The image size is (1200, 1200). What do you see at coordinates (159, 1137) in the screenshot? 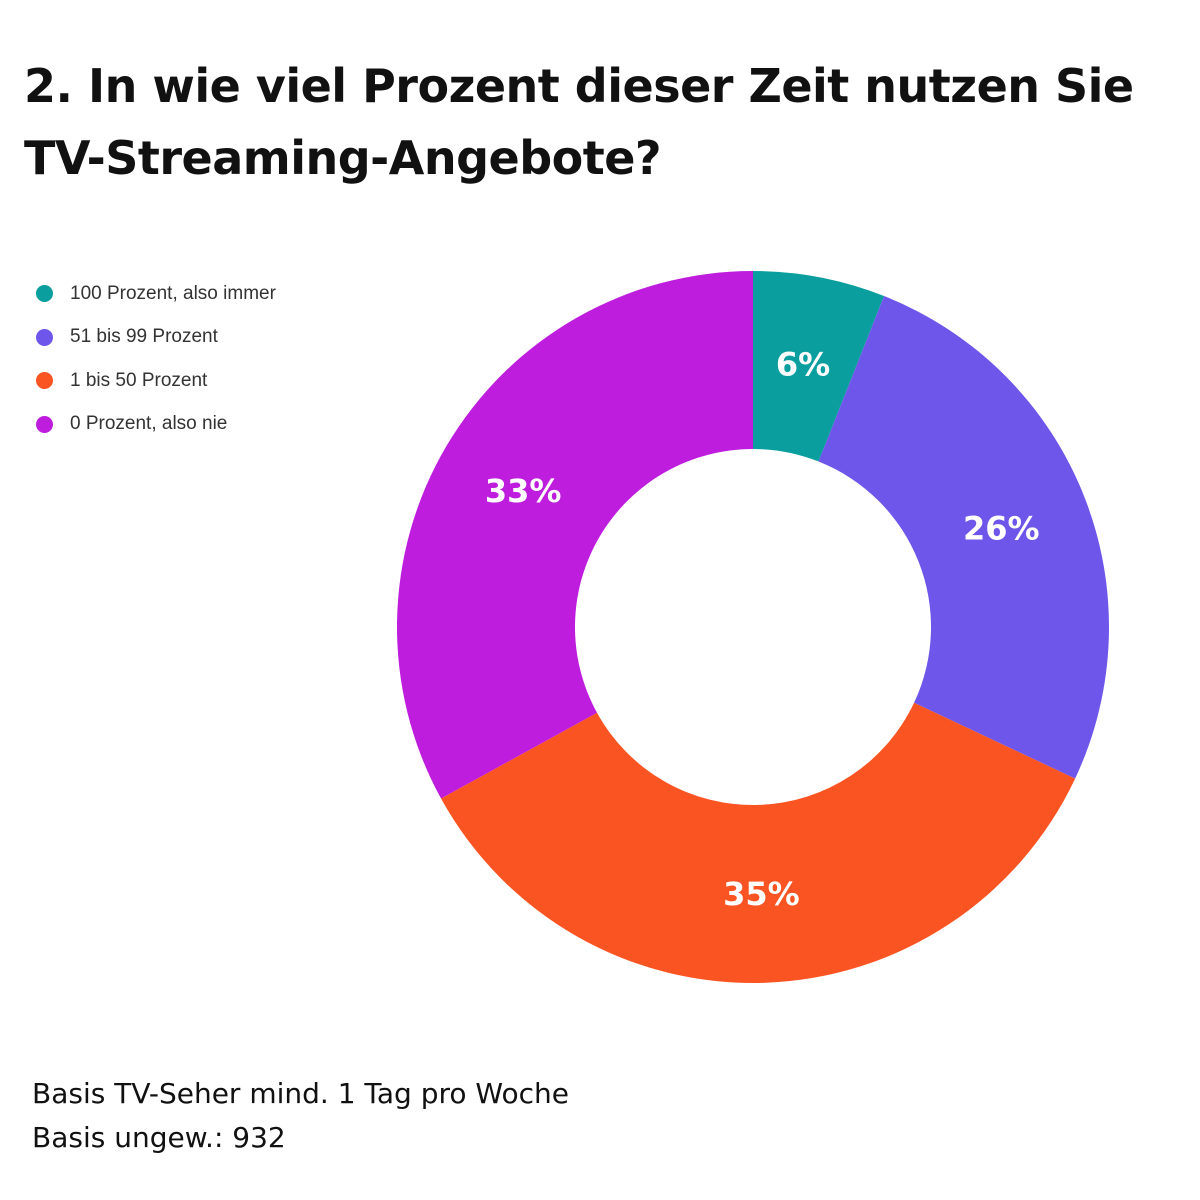
I see `footnote-sample-size: Basis ungew.: 932` at bounding box center [159, 1137].